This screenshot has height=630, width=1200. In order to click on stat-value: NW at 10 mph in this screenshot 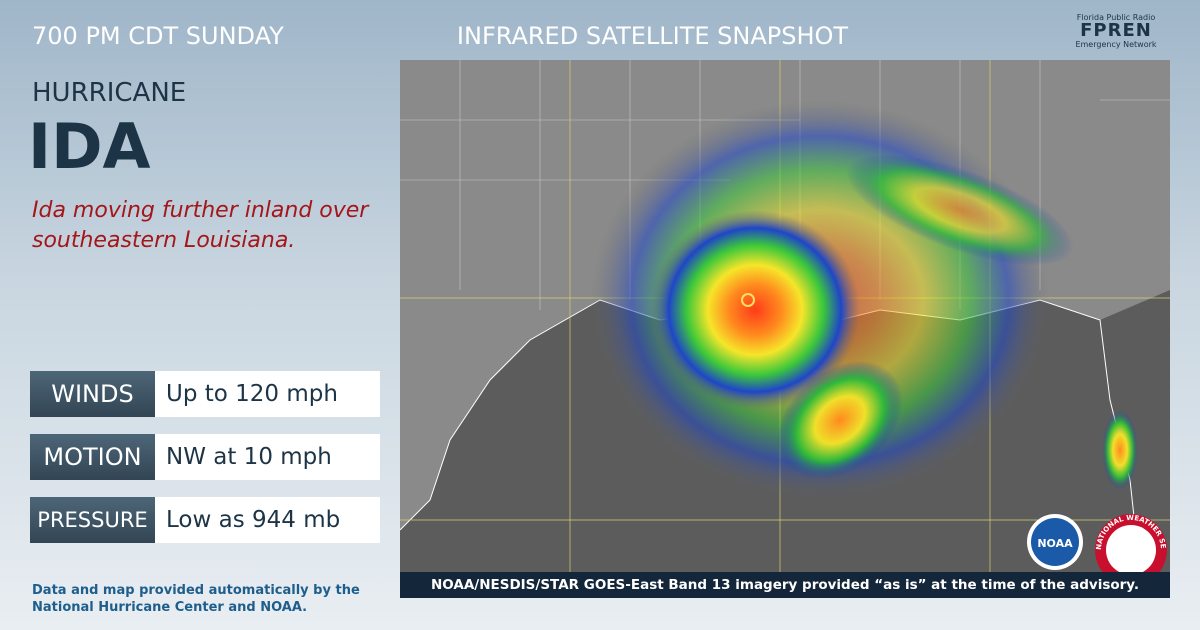, I will do `click(267, 457)`.